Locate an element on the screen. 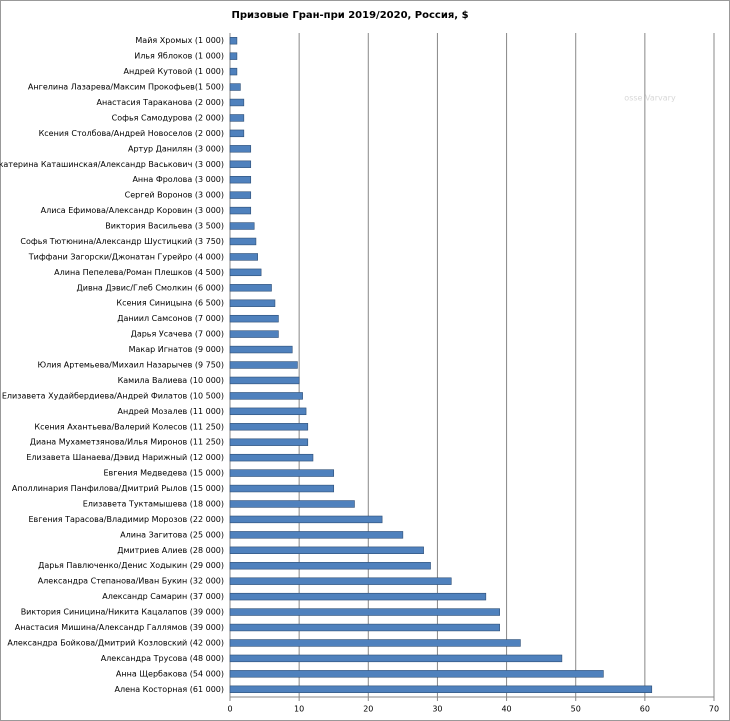 The width and height of the screenshot is (730, 721). y-tick-label: Андрей Кутовой (1 000) is located at coordinates (174, 71).